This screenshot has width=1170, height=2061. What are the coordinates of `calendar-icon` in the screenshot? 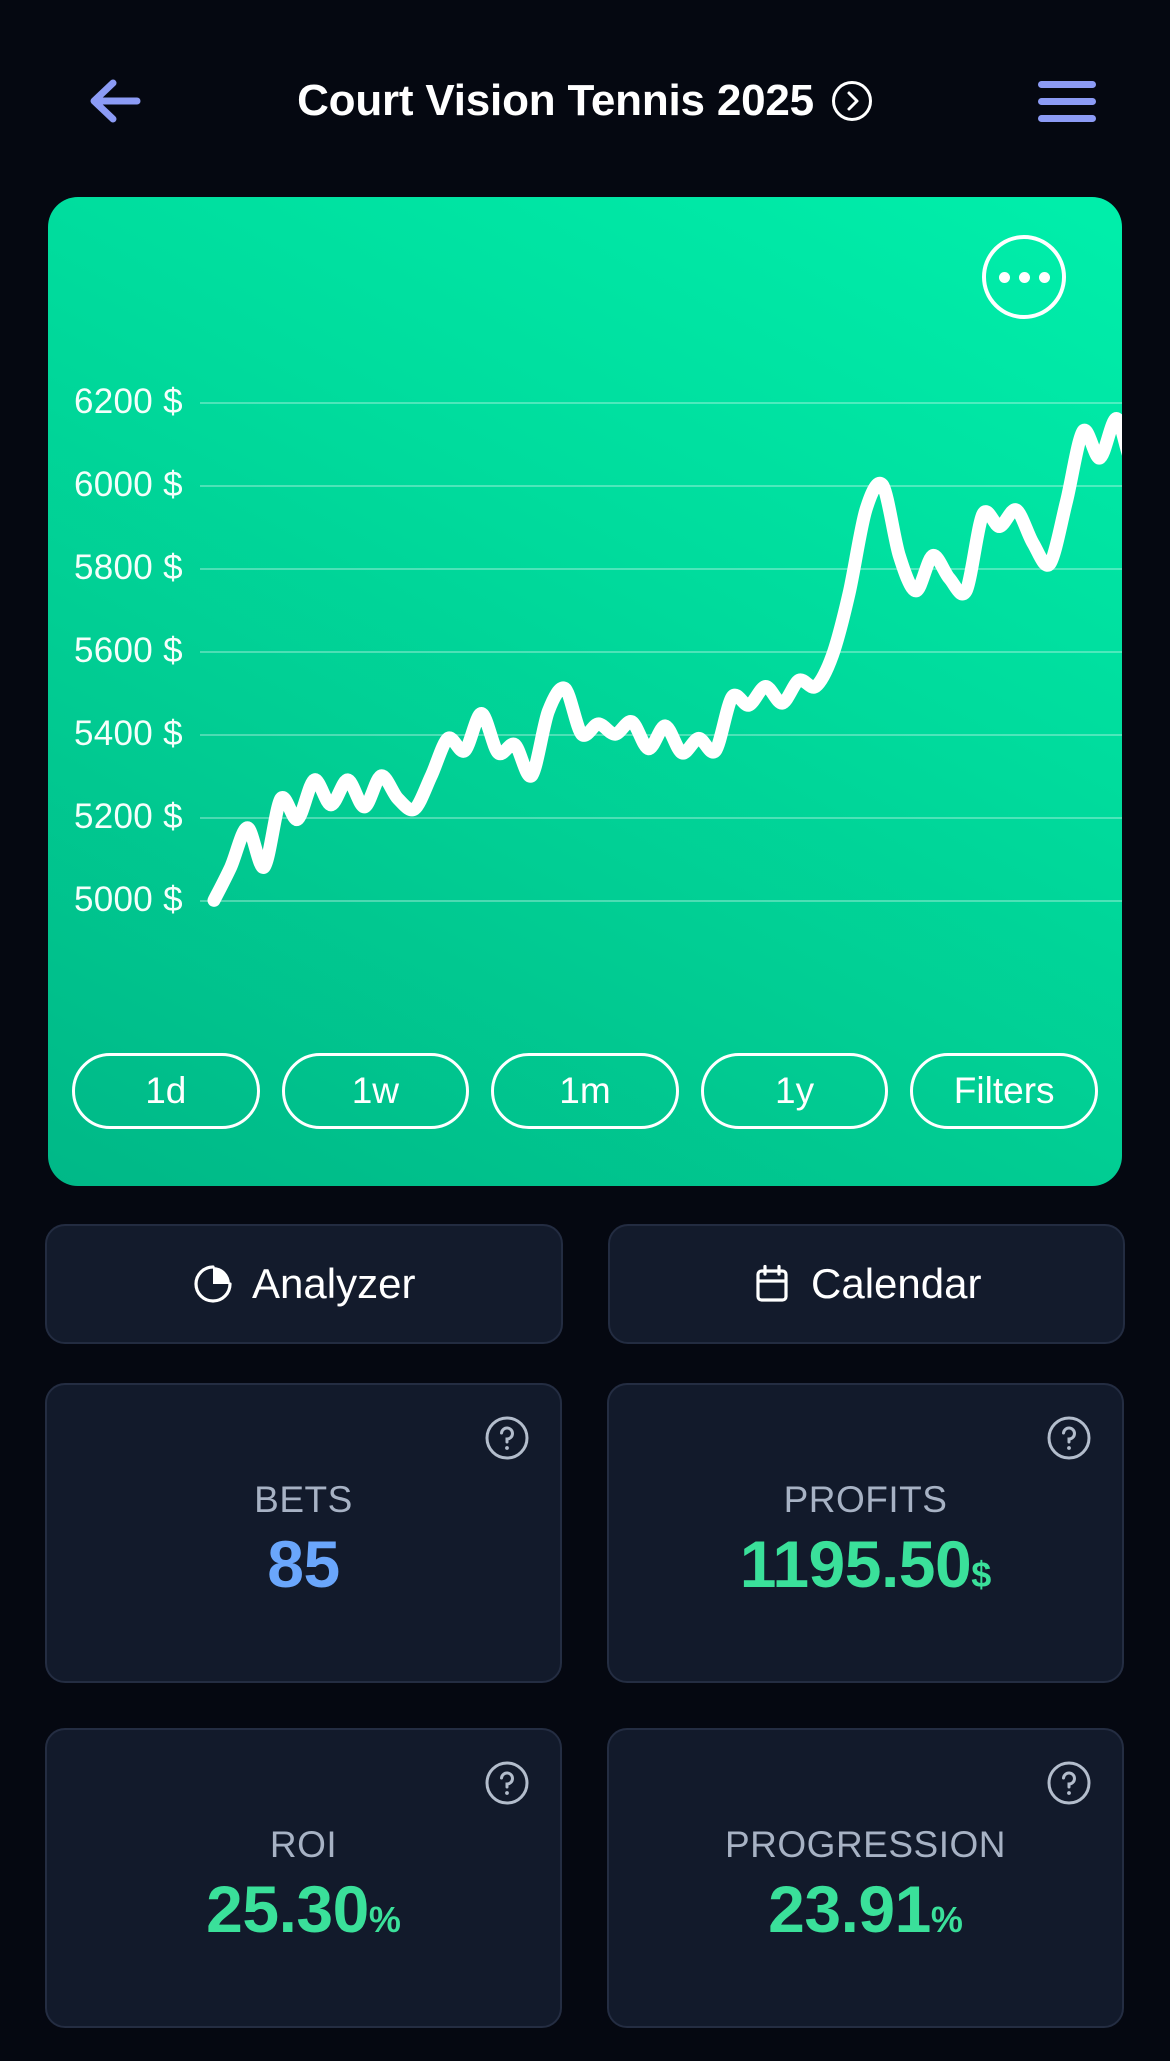 It's located at (772, 1284).